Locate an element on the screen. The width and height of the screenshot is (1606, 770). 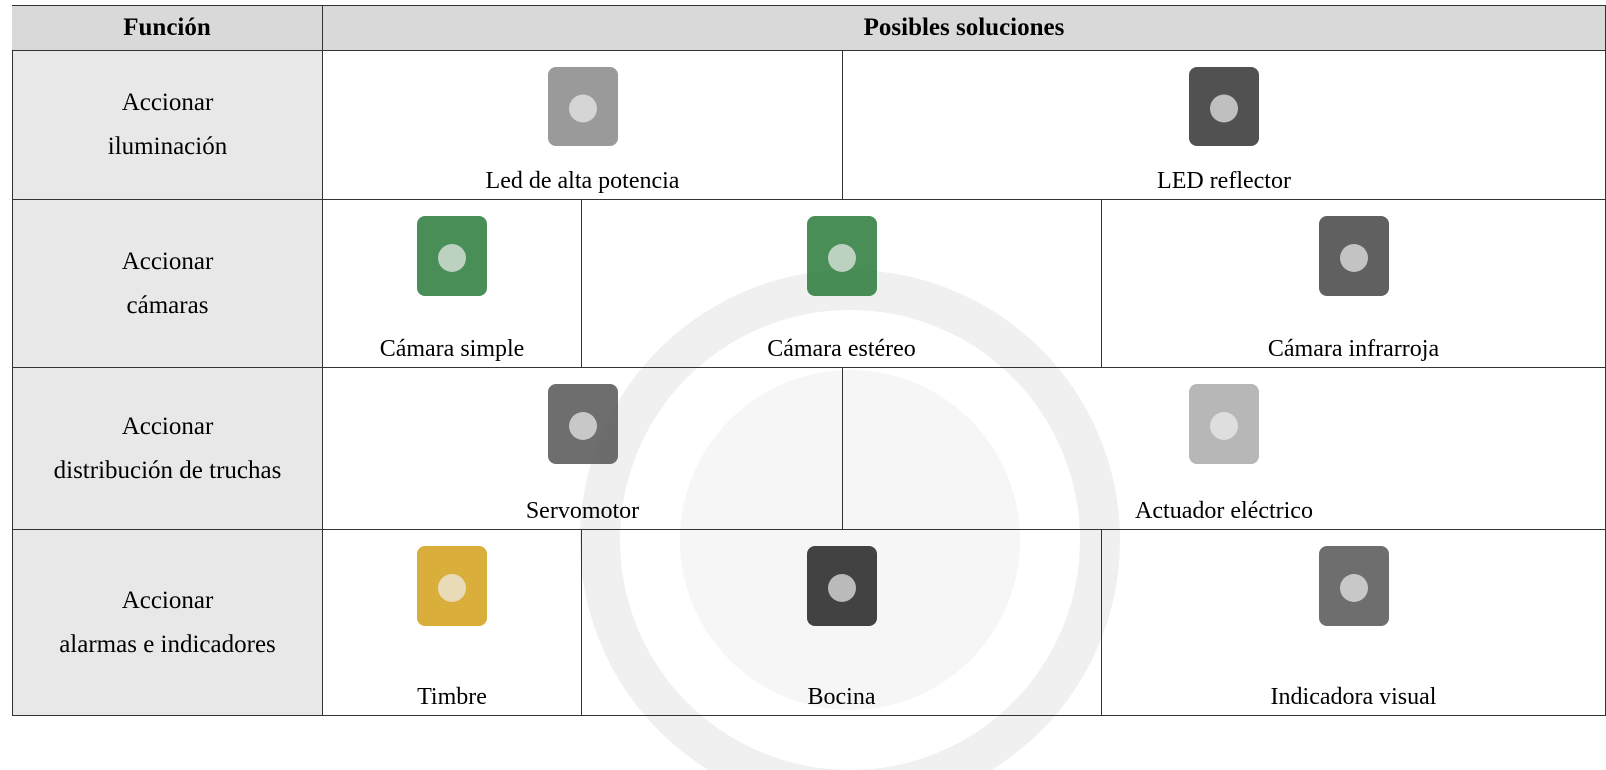
solution-cell: LED reflector is located at coordinates (1224, 125).